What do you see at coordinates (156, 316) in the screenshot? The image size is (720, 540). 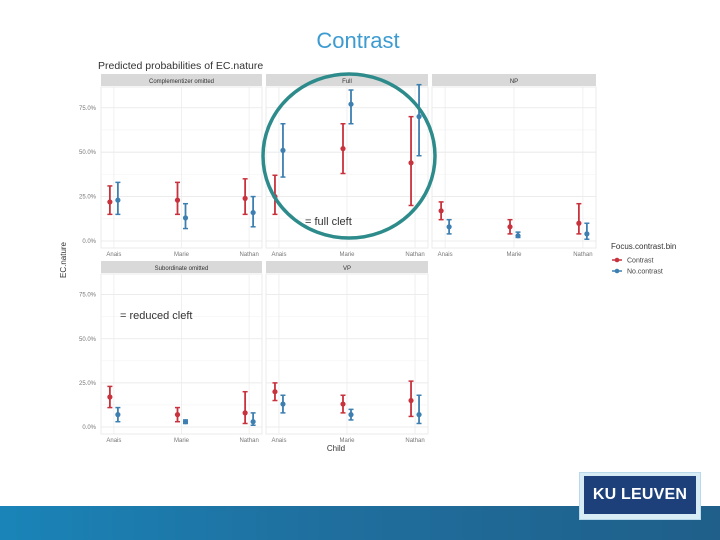 I see `reduced-cleft-annotation: = reduced cleft` at bounding box center [156, 316].